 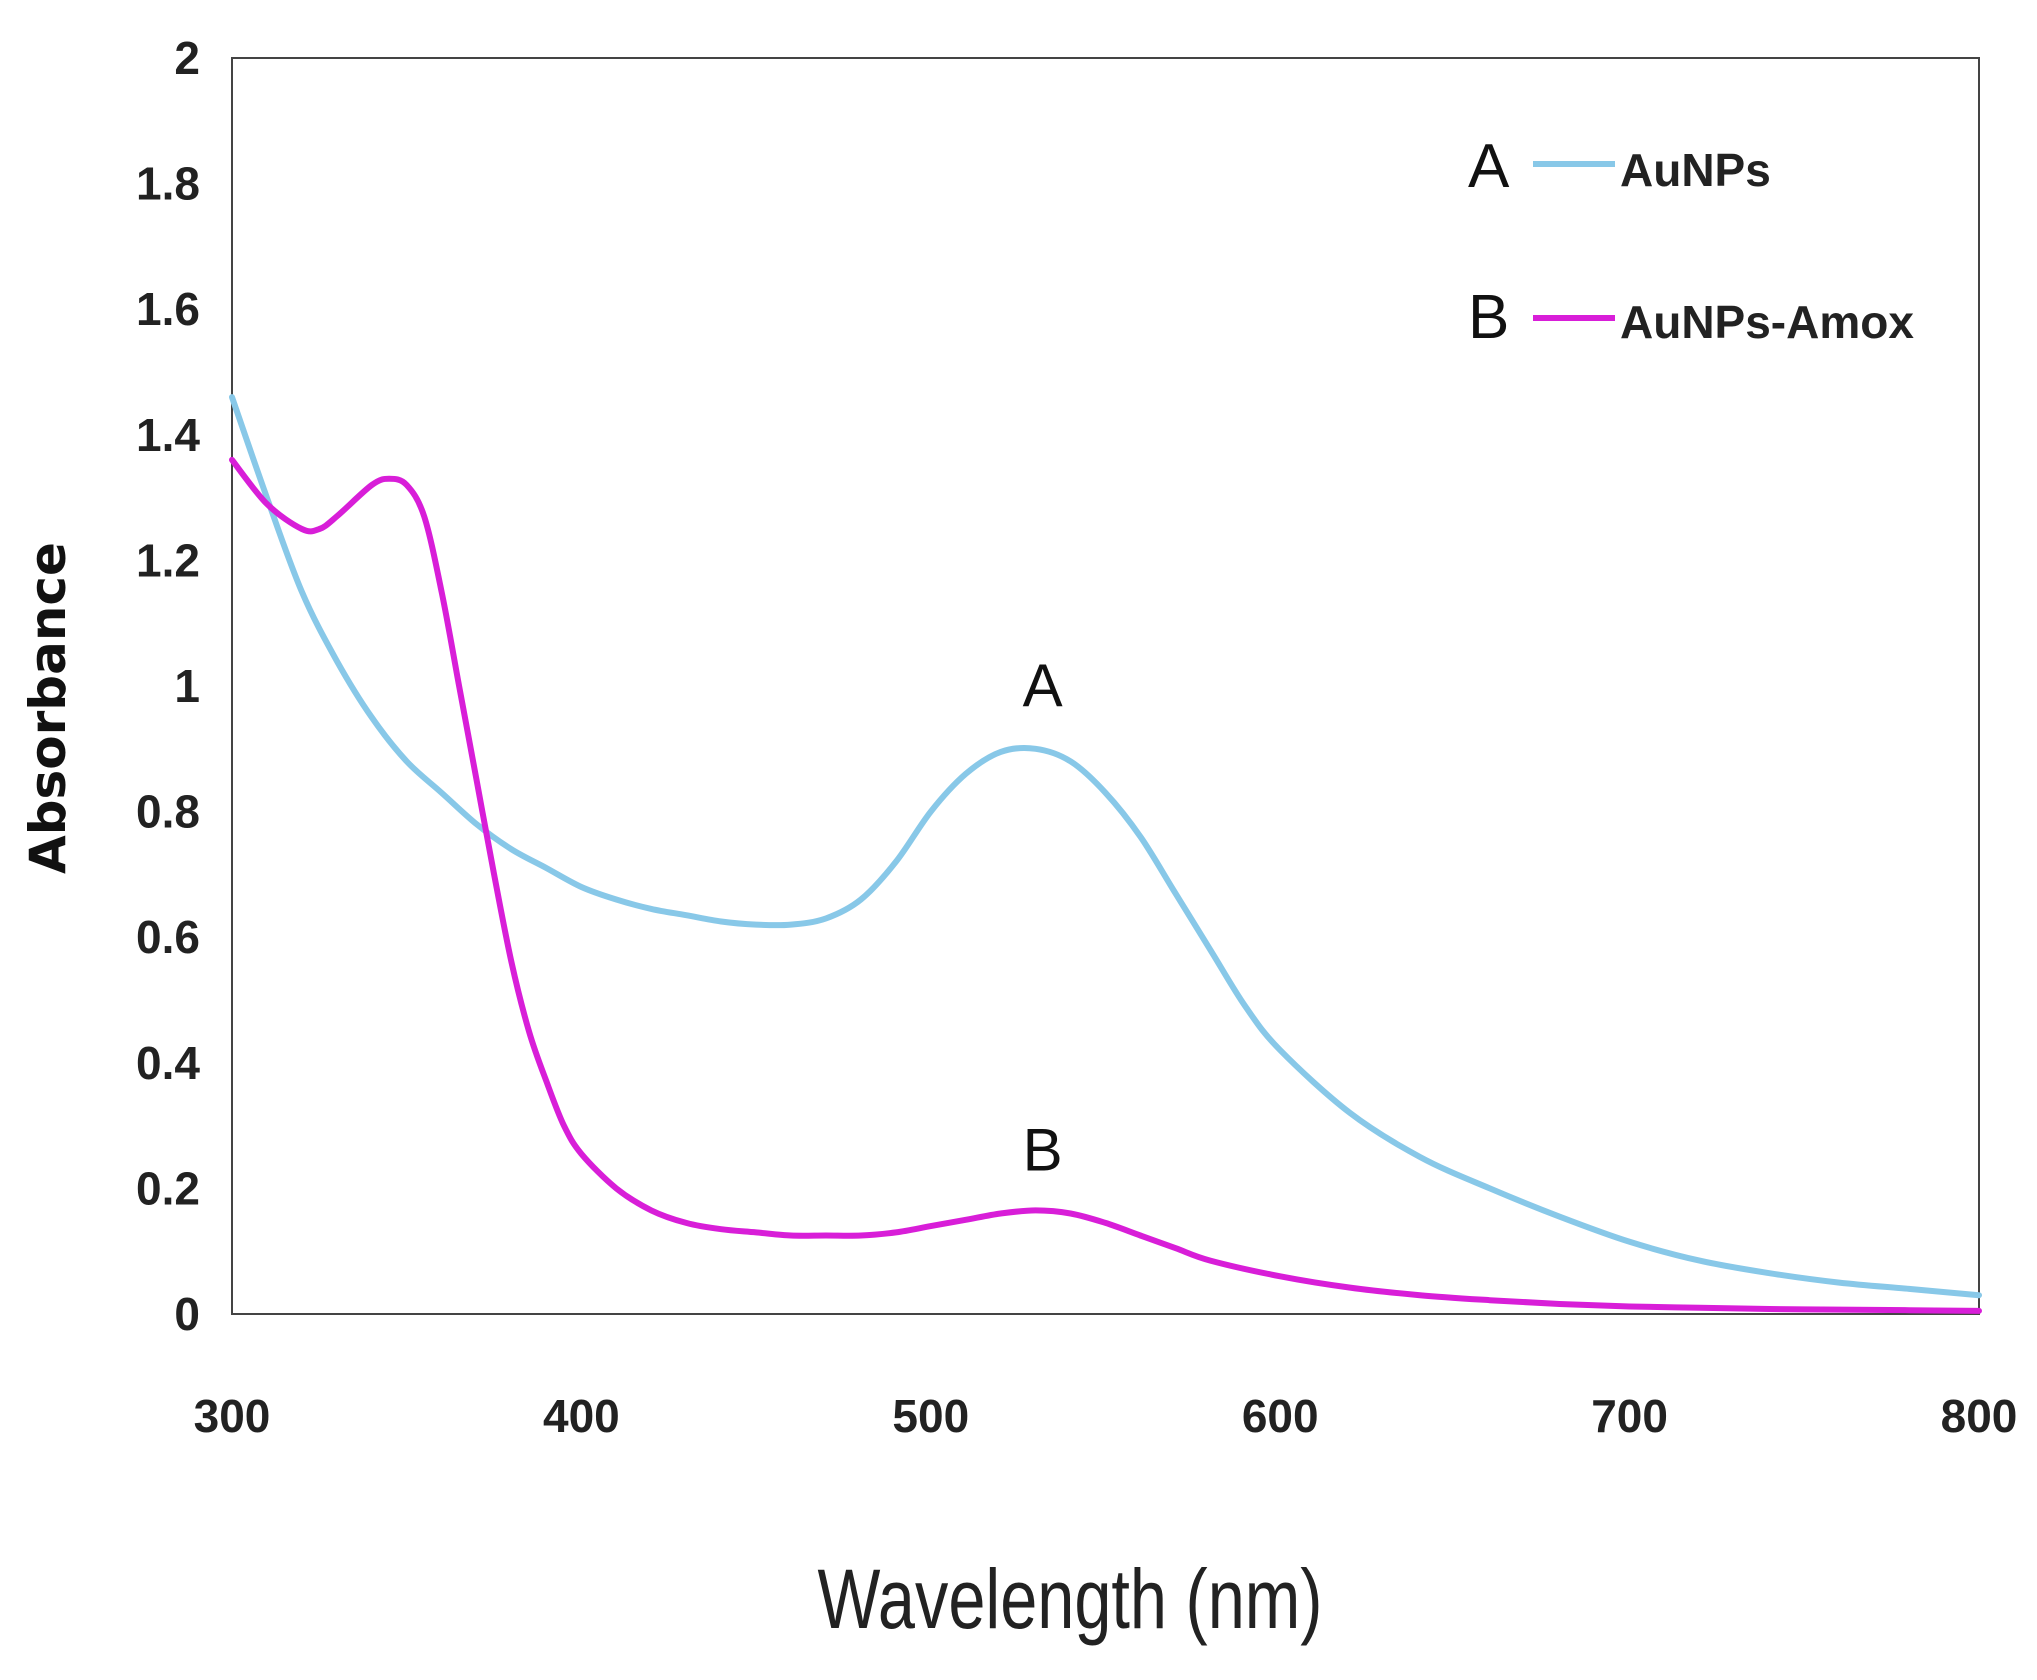 What do you see at coordinates (1043, 685) in the screenshot?
I see `curve-label-a: A` at bounding box center [1043, 685].